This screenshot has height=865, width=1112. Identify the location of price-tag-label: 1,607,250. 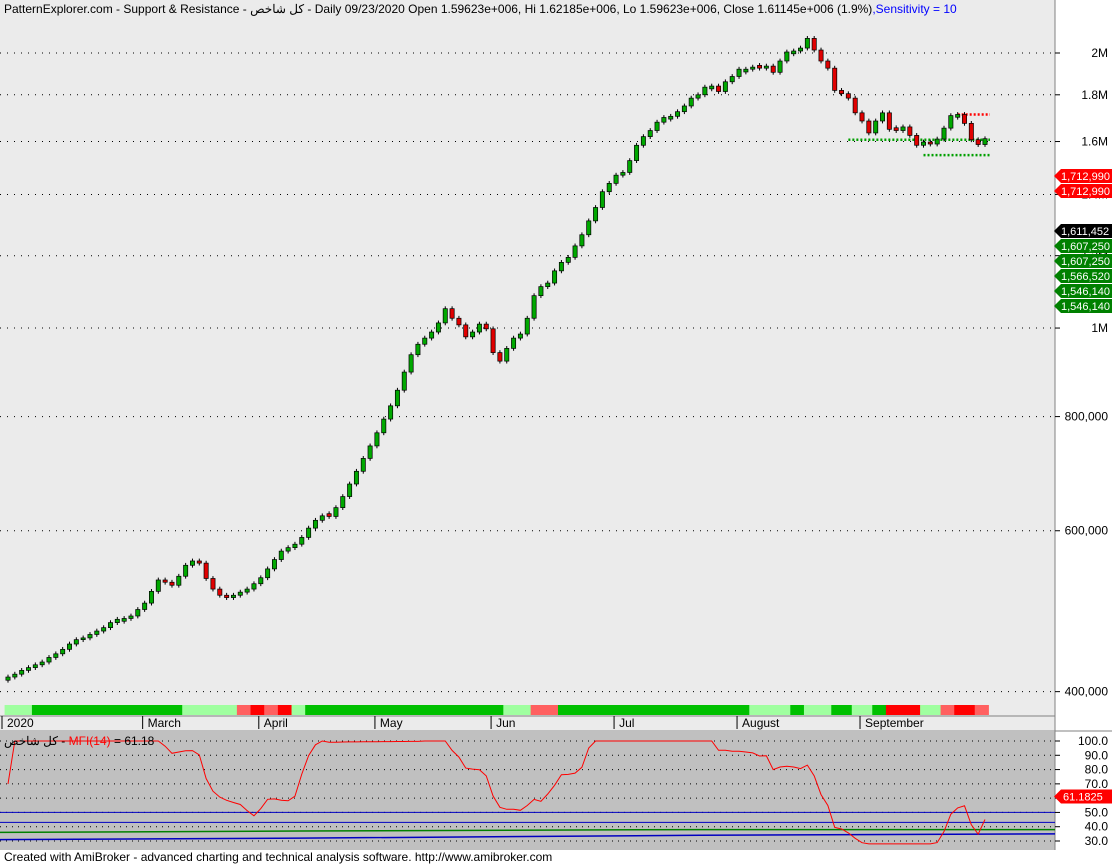
(1085, 247).